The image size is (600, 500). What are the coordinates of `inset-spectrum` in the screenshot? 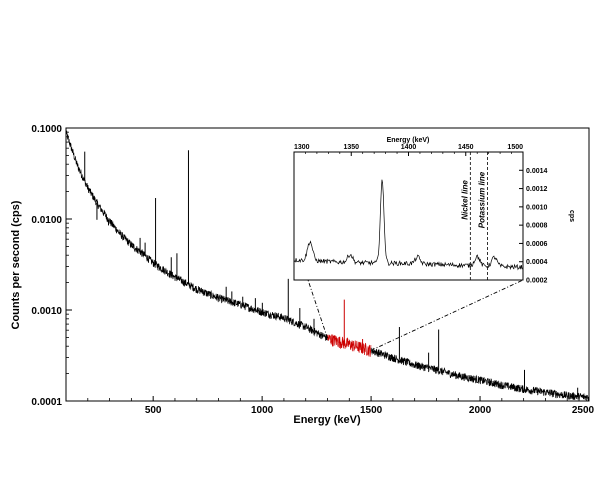 It's located at (408, 225).